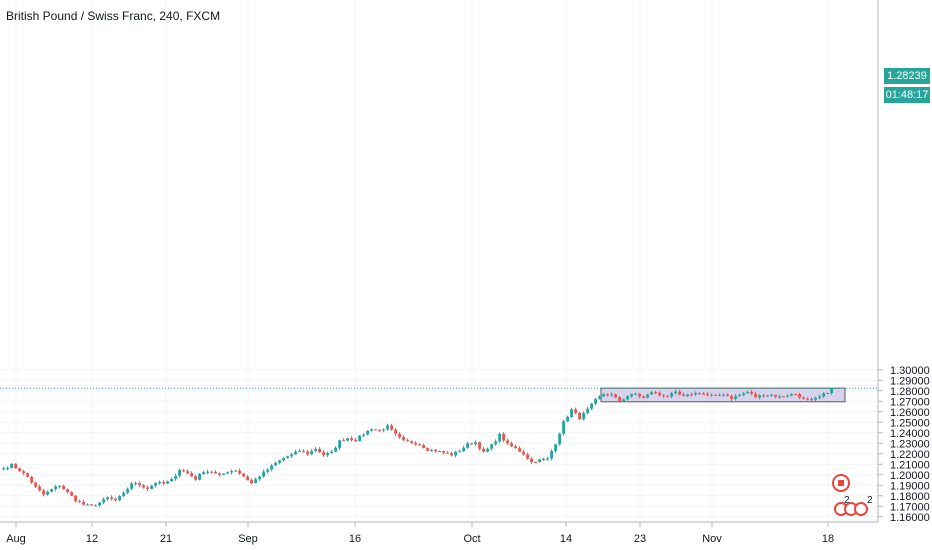 This screenshot has width=932, height=550. What do you see at coordinates (910, 423) in the screenshot?
I see `y-tick-label: 1.25000` at bounding box center [910, 423].